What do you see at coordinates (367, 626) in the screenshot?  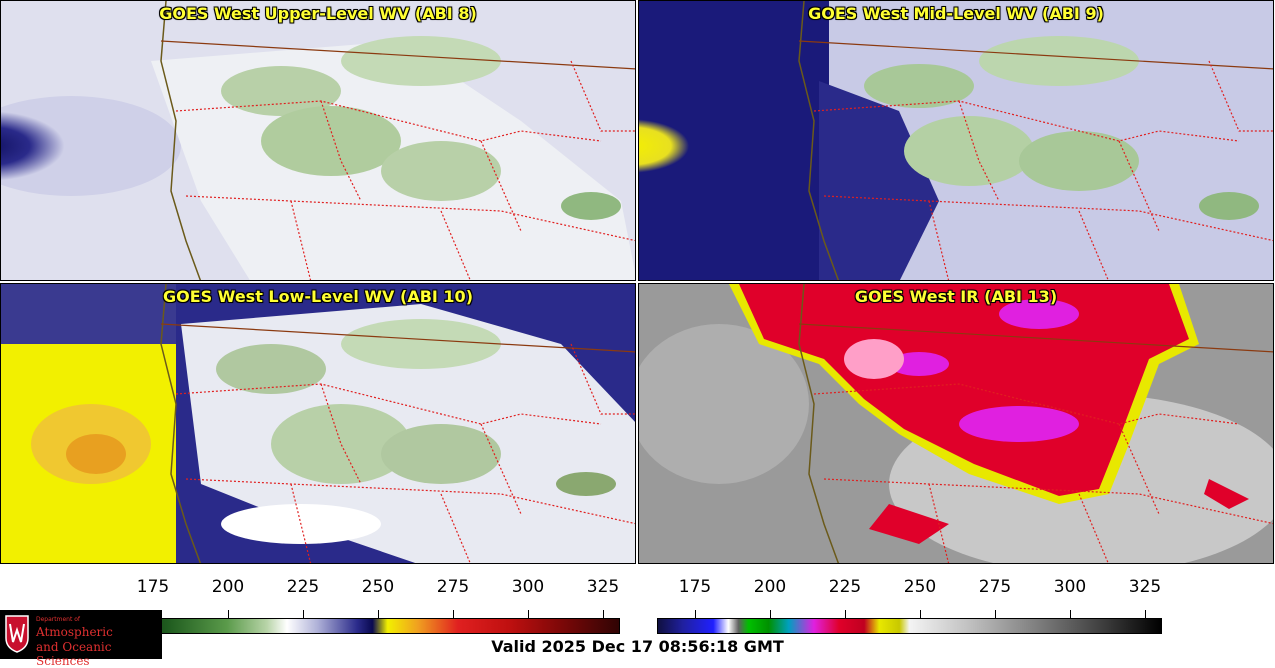 I see `wv-colorbar-gradient` at bounding box center [367, 626].